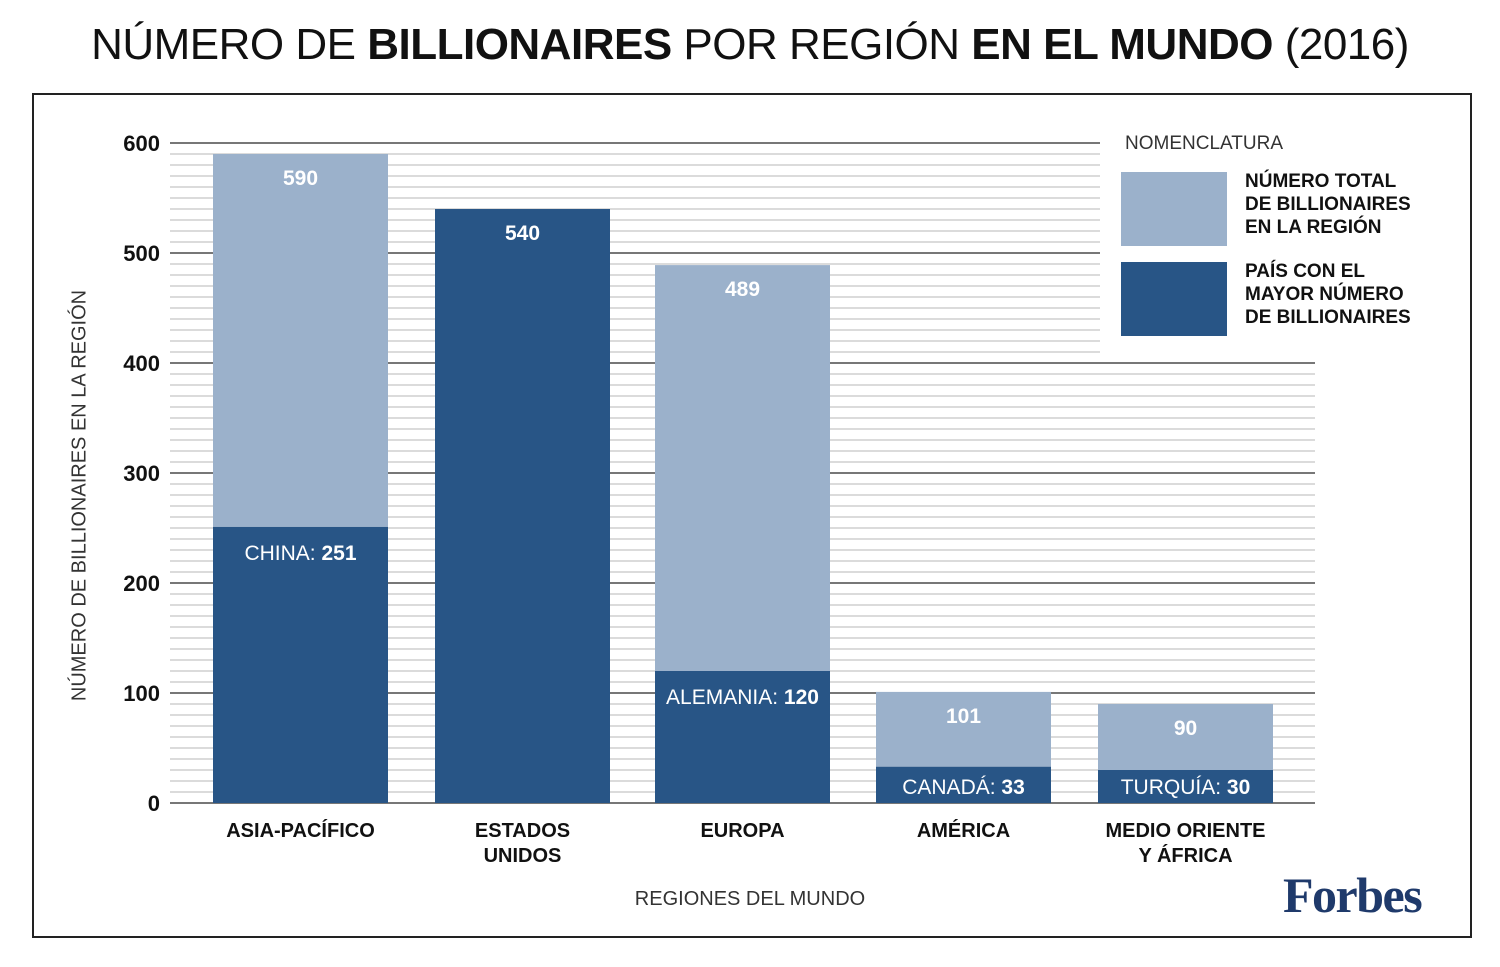 The image size is (1500, 967). Describe the element at coordinates (963, 716) in the screenshot. I see `total-value-label: 101` at that location.